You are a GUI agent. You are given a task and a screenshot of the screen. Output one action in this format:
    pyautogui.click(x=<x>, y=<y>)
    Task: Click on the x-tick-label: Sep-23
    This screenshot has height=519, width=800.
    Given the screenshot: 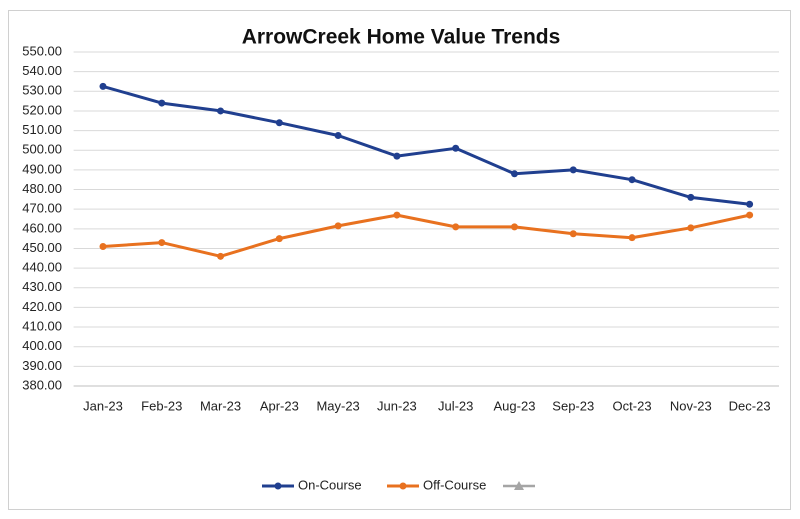 What is the action you would take?
    pyautogui.click(x=573, y=405)
    